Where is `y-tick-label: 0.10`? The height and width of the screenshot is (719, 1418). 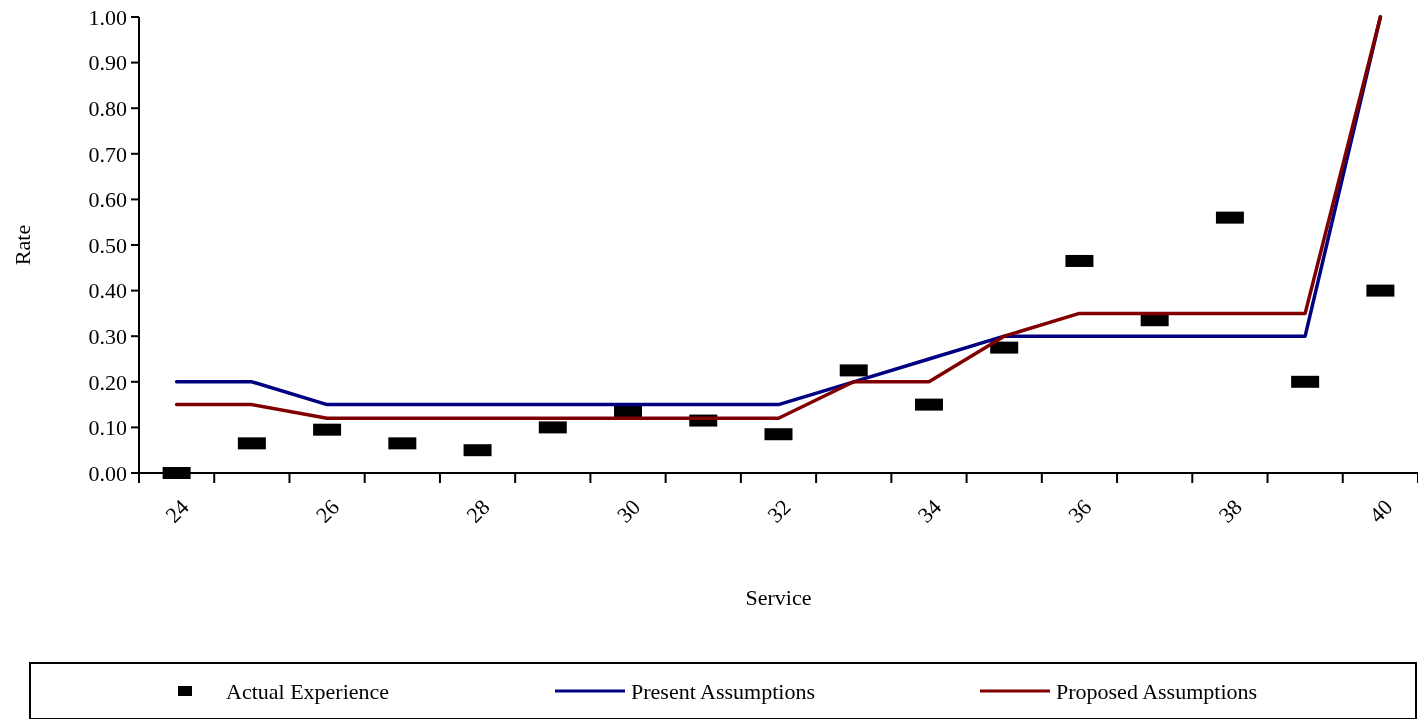 y-tick-label: 0.10 is located at coordinates (107, 428).